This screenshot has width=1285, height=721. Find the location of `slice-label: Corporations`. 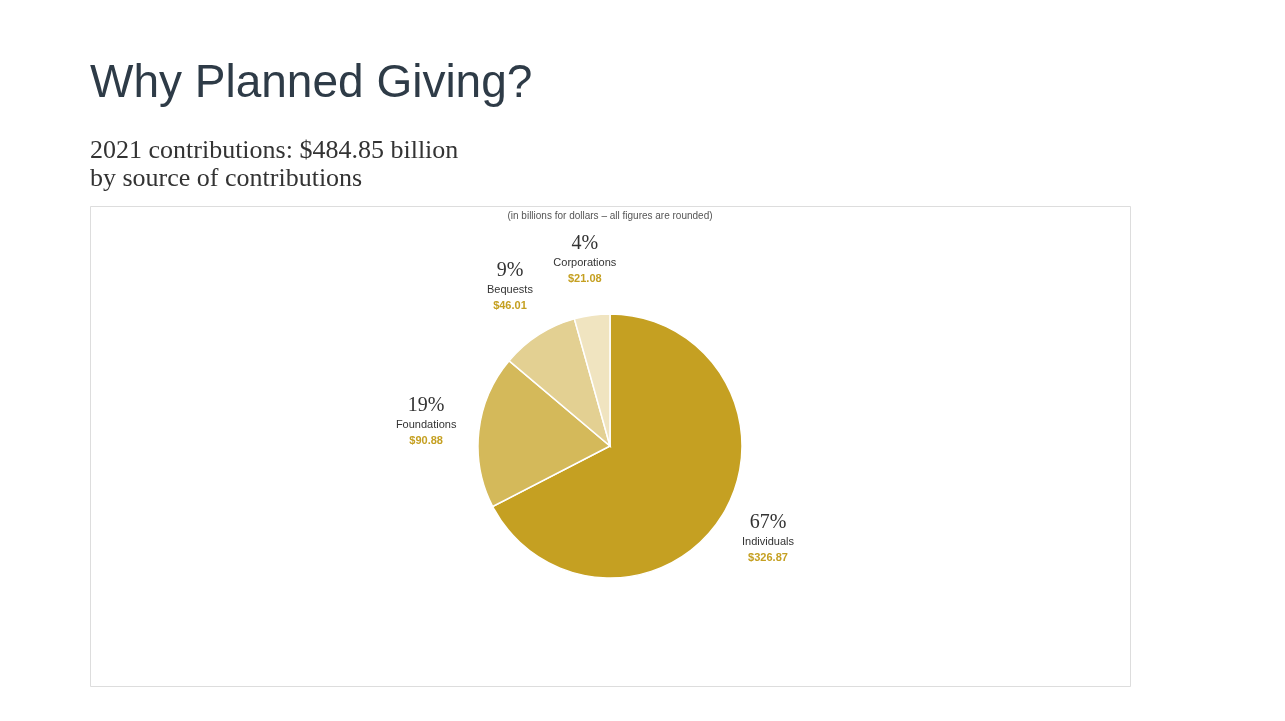

slice-label: Corporations is located at coordinates (585, 261).